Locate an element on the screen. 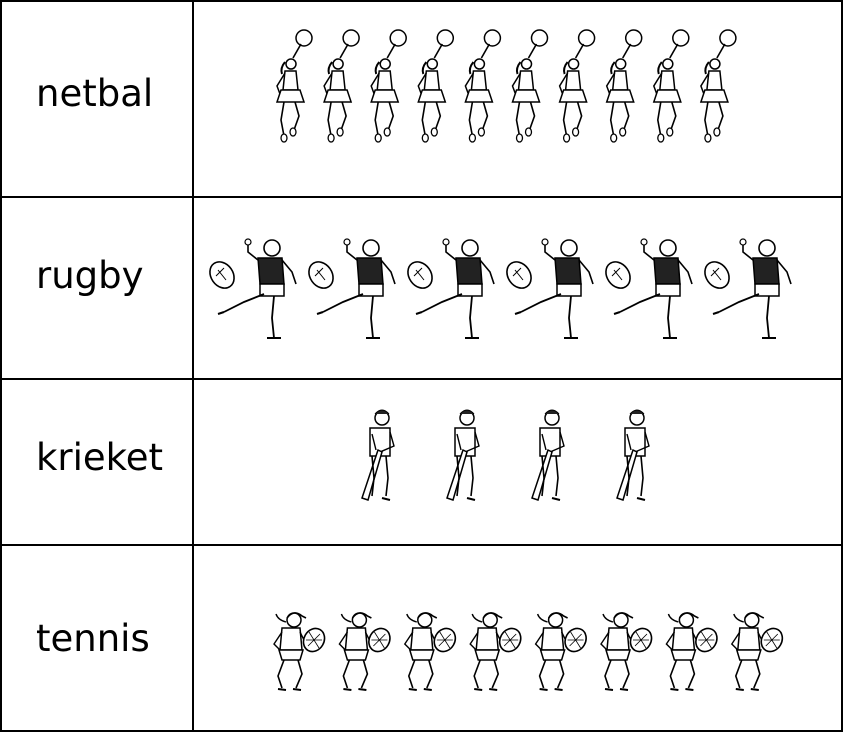 This screenshot has height=733, width=844. category-label-krieket: krieket is located at coordinates (99, 457).